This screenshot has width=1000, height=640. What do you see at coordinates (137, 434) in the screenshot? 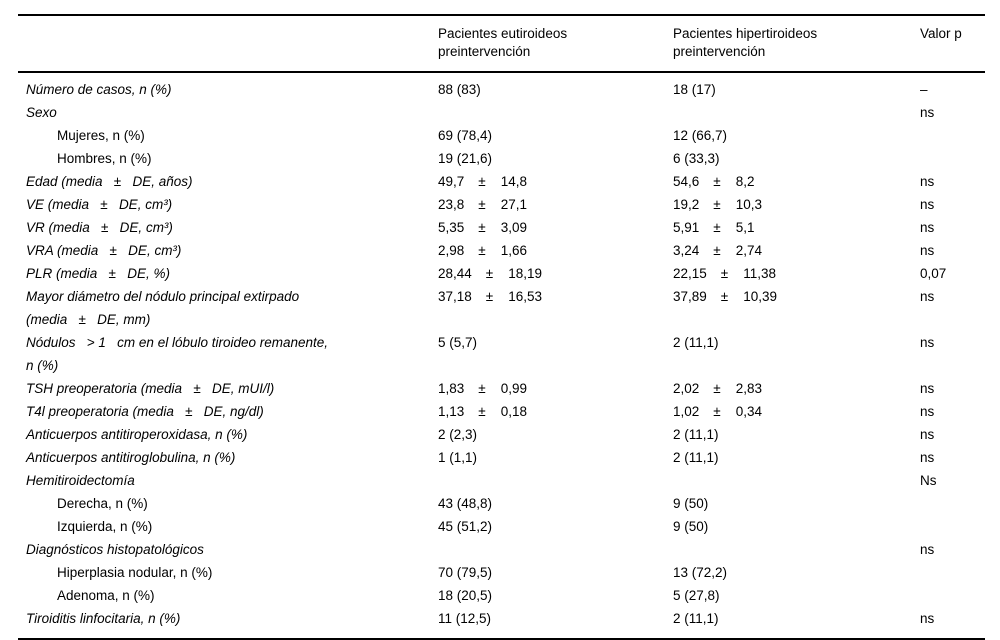
I see `row-label: Anticuerpos antitiroperoxidasa, n (%)` at bounding box center [137, 434].